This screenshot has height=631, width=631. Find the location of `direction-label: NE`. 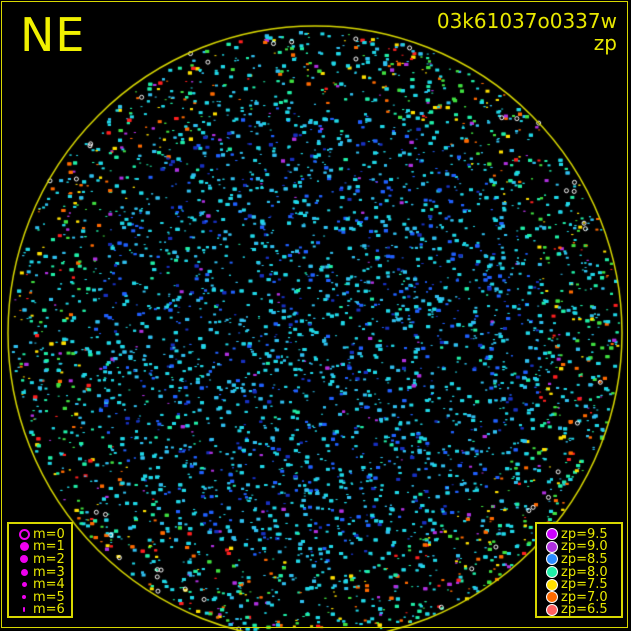

direction-label: NE is located at coordinates (53, 35).